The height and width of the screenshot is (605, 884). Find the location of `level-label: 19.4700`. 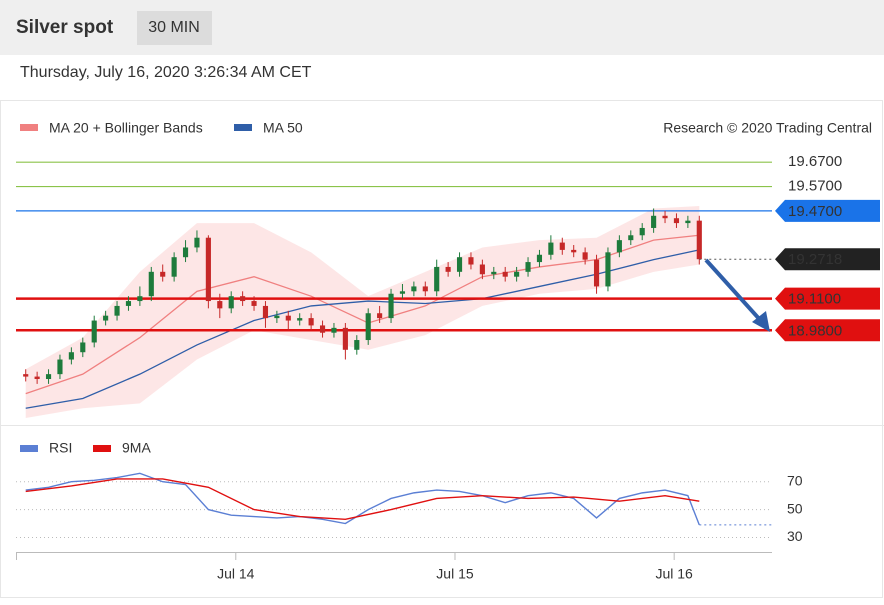

level-label: 19.4700 is located at coordinates (815, 211).